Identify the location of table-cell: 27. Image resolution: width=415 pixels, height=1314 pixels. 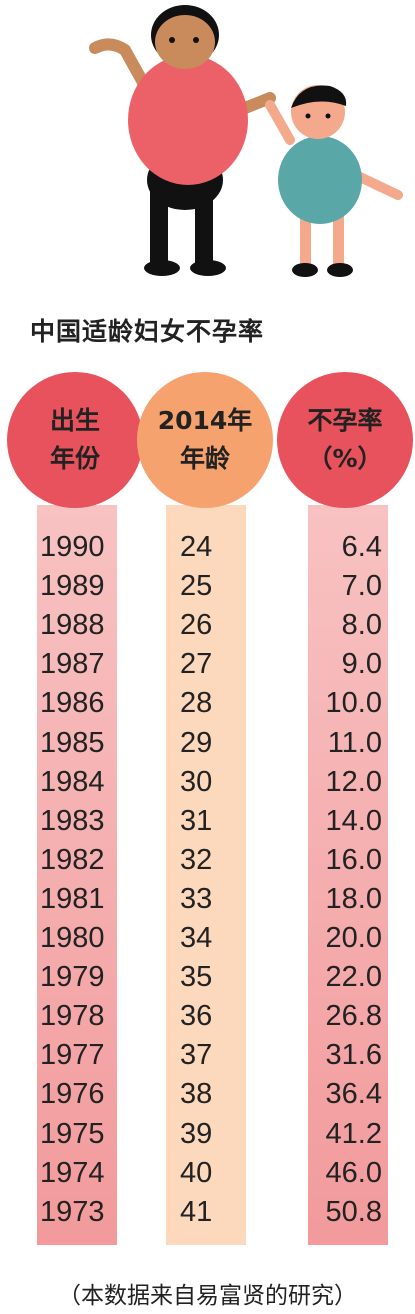
(196, 664).